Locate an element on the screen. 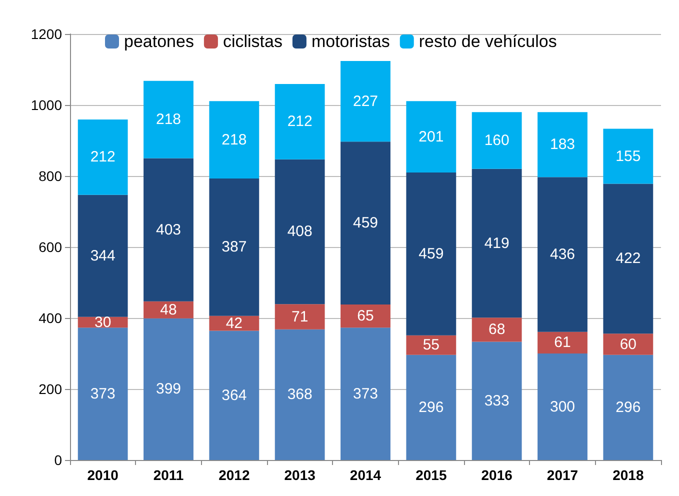 This screenshot has height=496, width=679. data-label: 422 is located at coordinates (628, 259).